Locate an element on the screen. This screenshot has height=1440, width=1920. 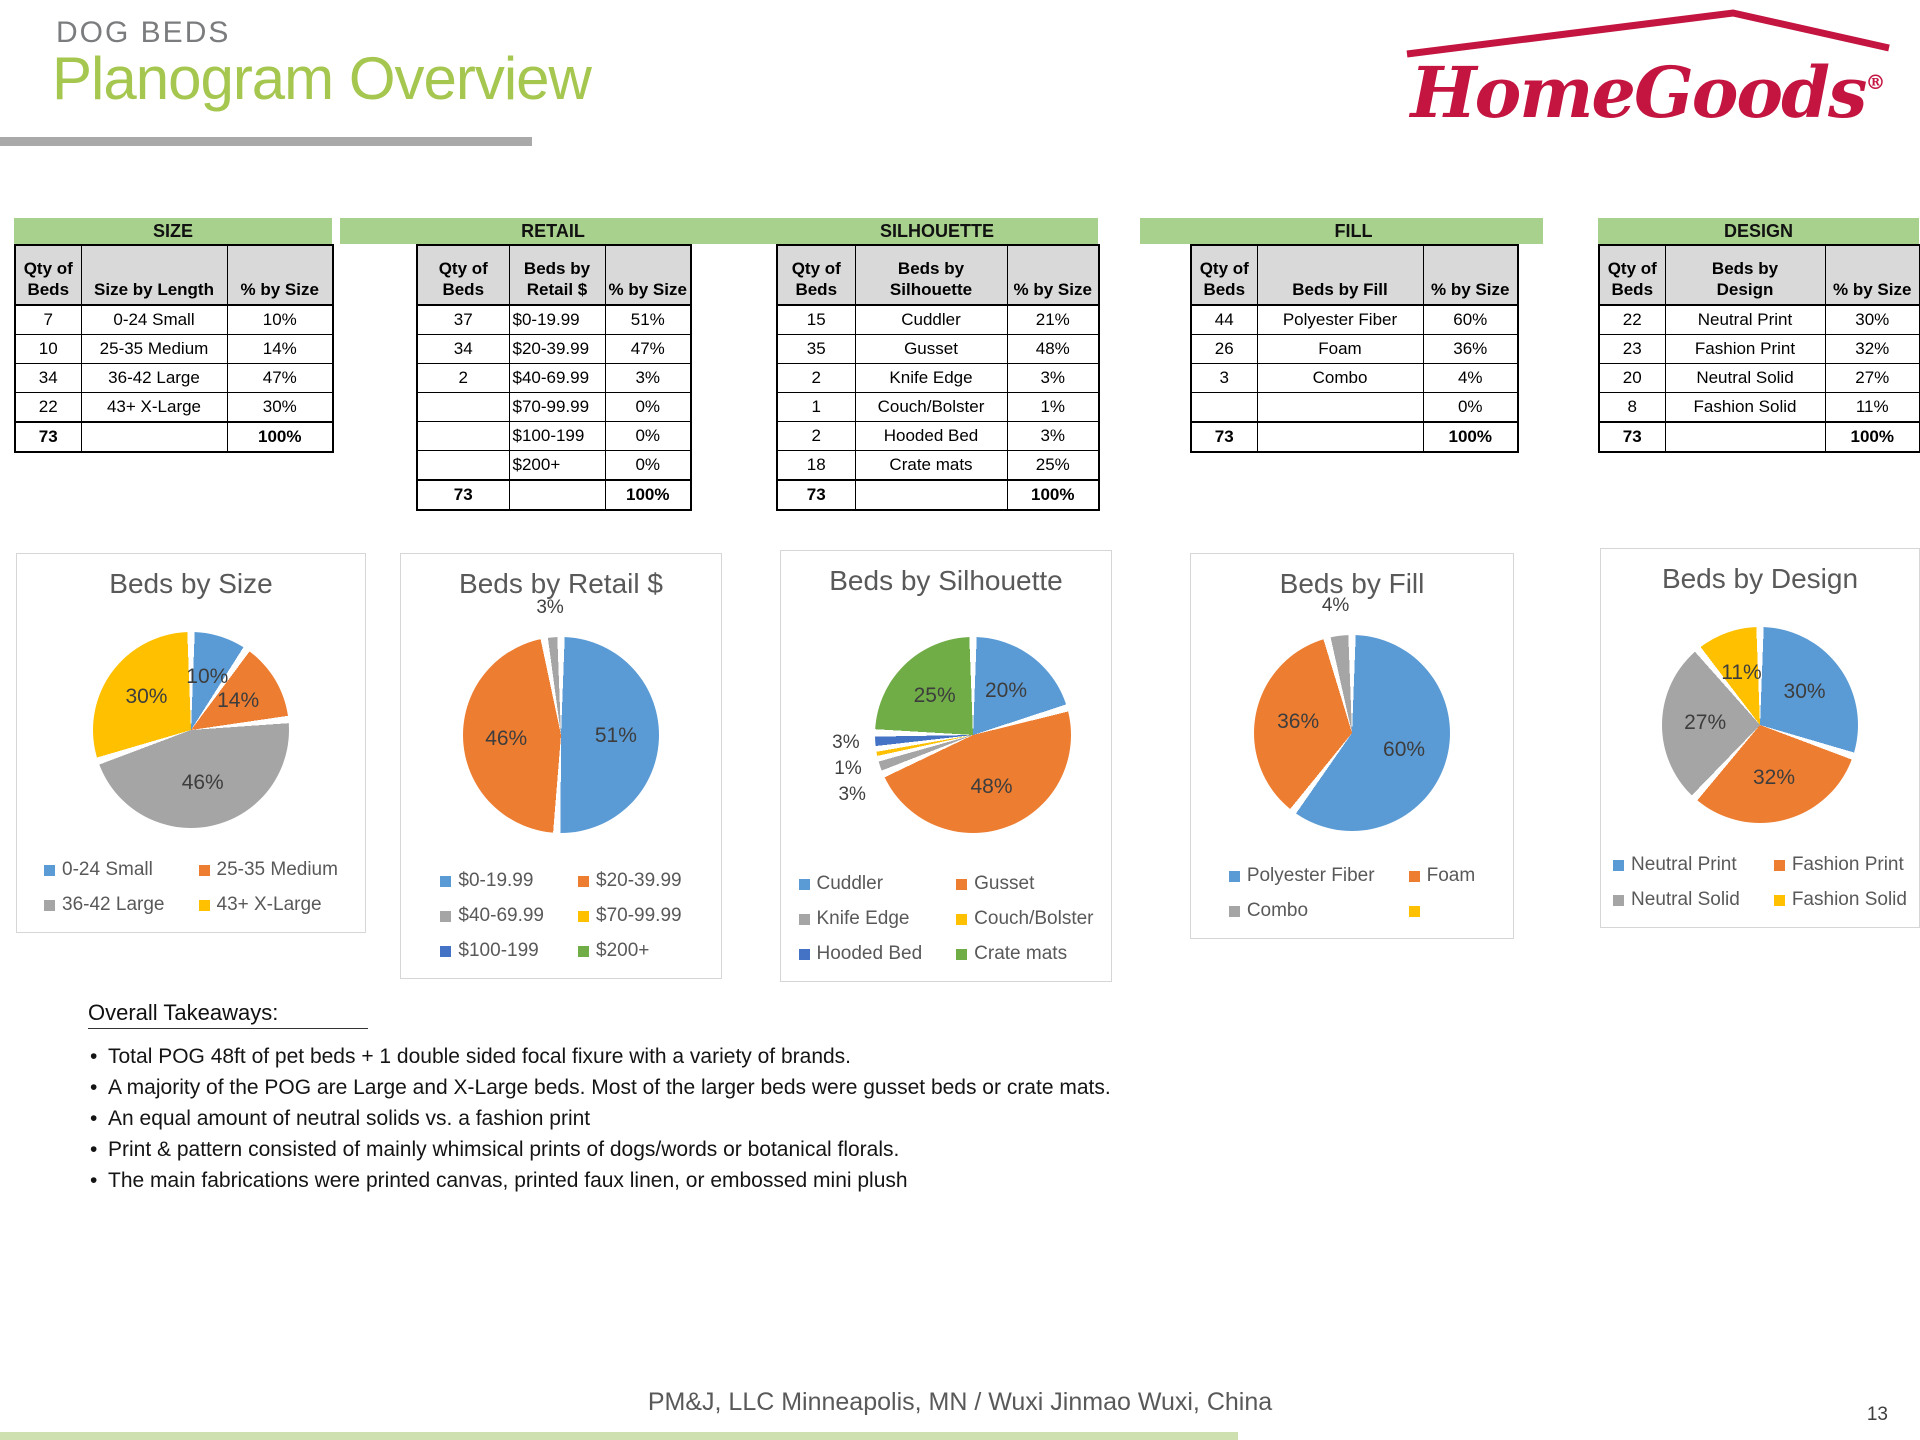
table-cell: 43+ X-Large is located at coordinates (154, 407).